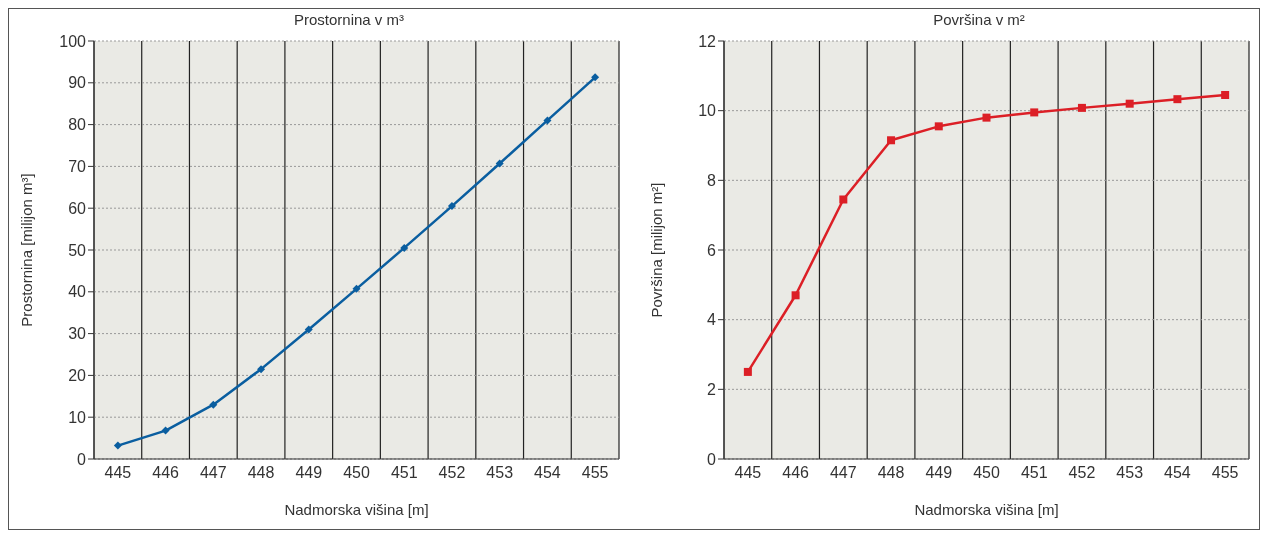  What do you see at coordinates (712, 320) in the screenshot?
I see `y-tick-label: 4` at bounding box center [712, 320].